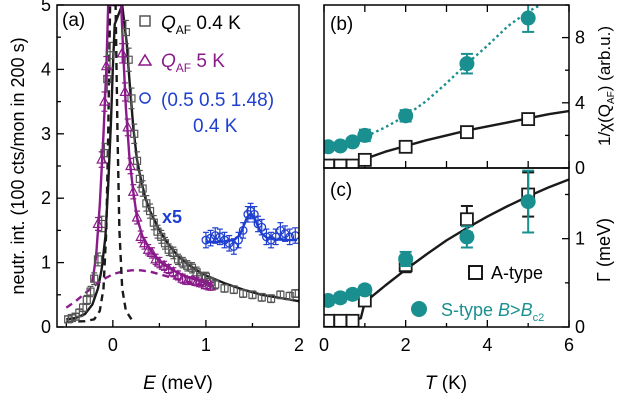  What do you see at coordinates (46, 7) in the screenshot?
I see `y-tick-label: 5` at bounding box center [46, 7].